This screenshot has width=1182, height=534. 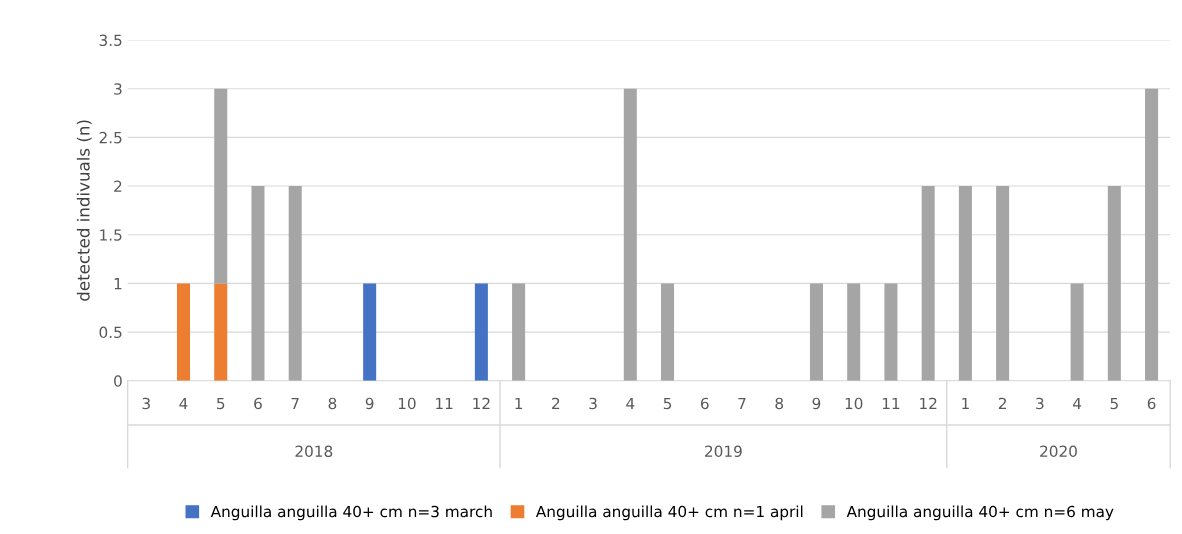 I want to click on text: 2018, so click(x=314, y=451).